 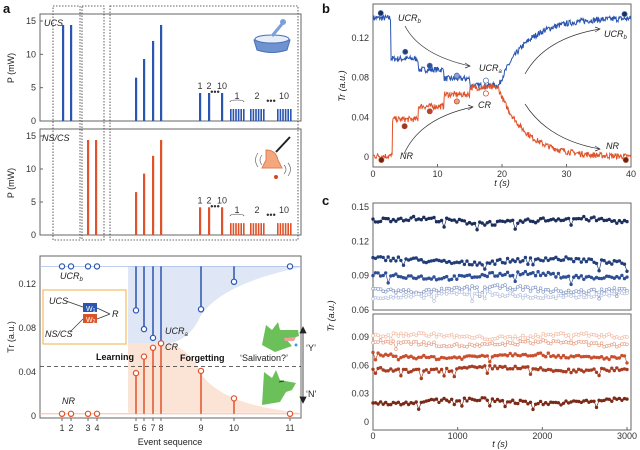 I want to click on ucr-marker, so click(x=290, y=266).